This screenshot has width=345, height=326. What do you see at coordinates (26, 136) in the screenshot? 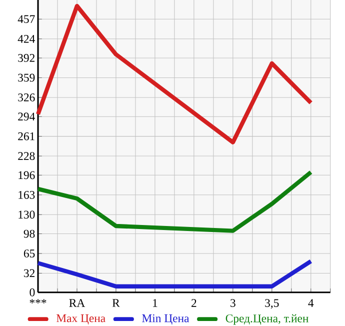
I see `y-tick-label: 261` at bounding box center [26, 136].